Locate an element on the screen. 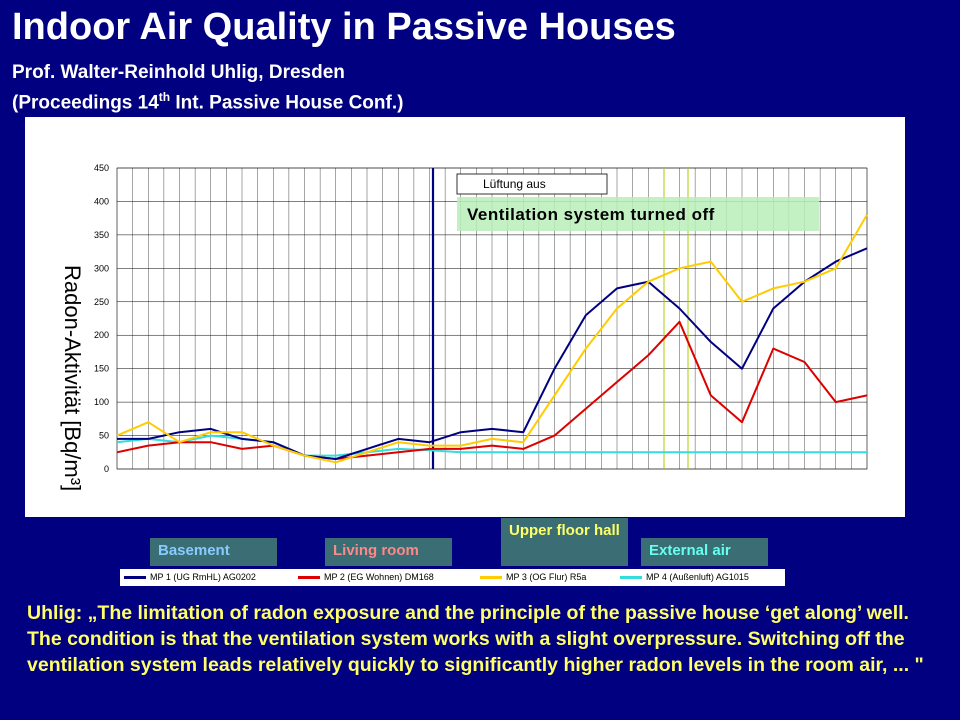 Image resolution: width=960 pixels, height=720 pixels. legend-item-mp4: MP 4 (Außenluft) AG1015 is located at coordinates (684, 577).